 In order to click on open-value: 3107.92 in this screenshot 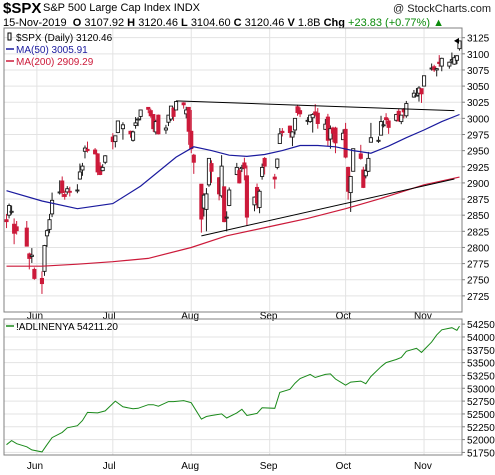, I will do `click(104, 23)`.